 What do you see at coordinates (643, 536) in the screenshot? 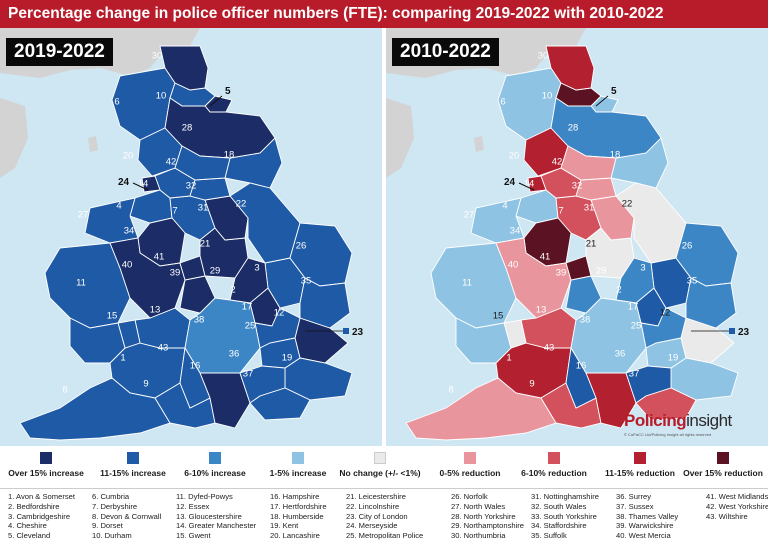
I see `key-entry: 40. West Mercia` at bounding box center [643, 536].